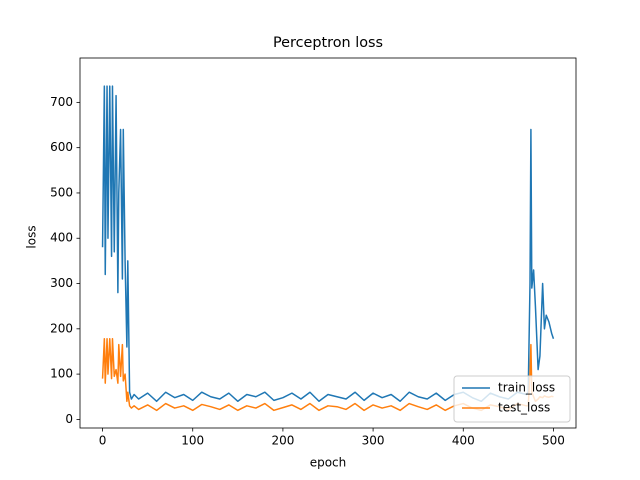 This screenshot has height=480, width=640. I want to click on legend-label: test_loss, so click(524, 408).